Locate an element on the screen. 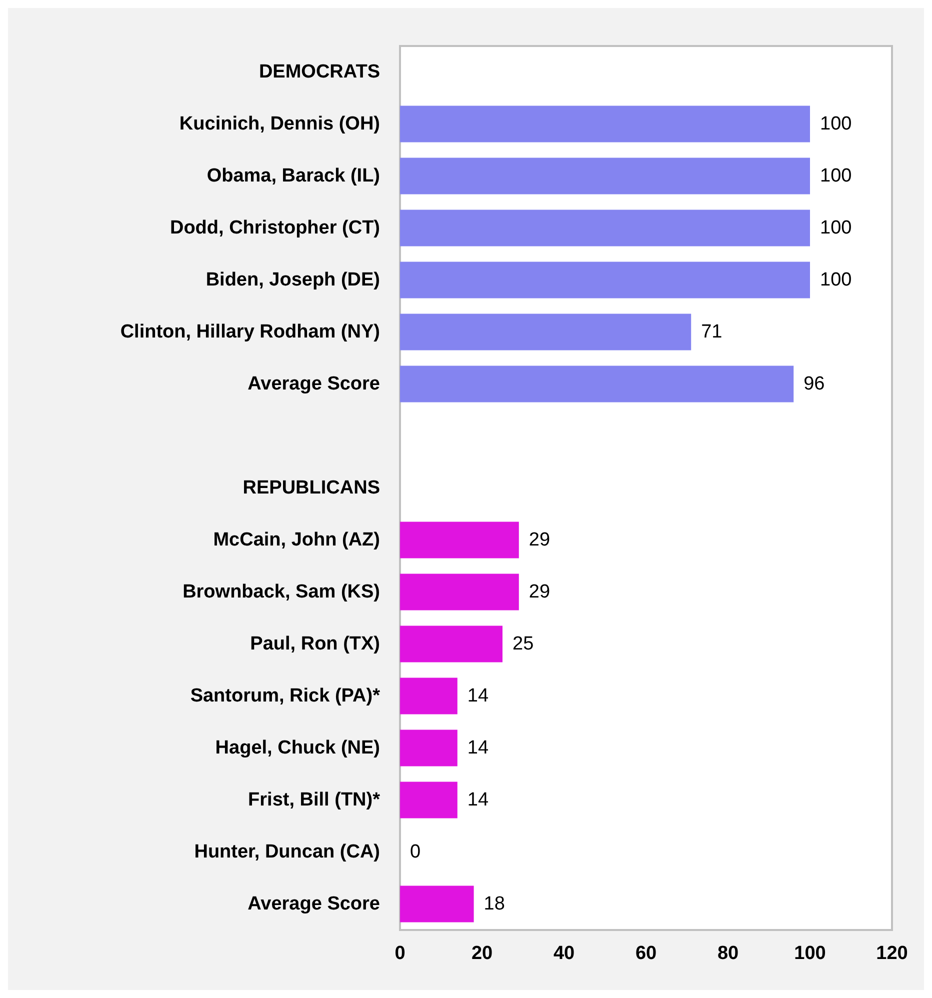 The image size is (932, 998). y-tick-label: Kucinich, Dennis (OH) is located at coordinates (279, 124).